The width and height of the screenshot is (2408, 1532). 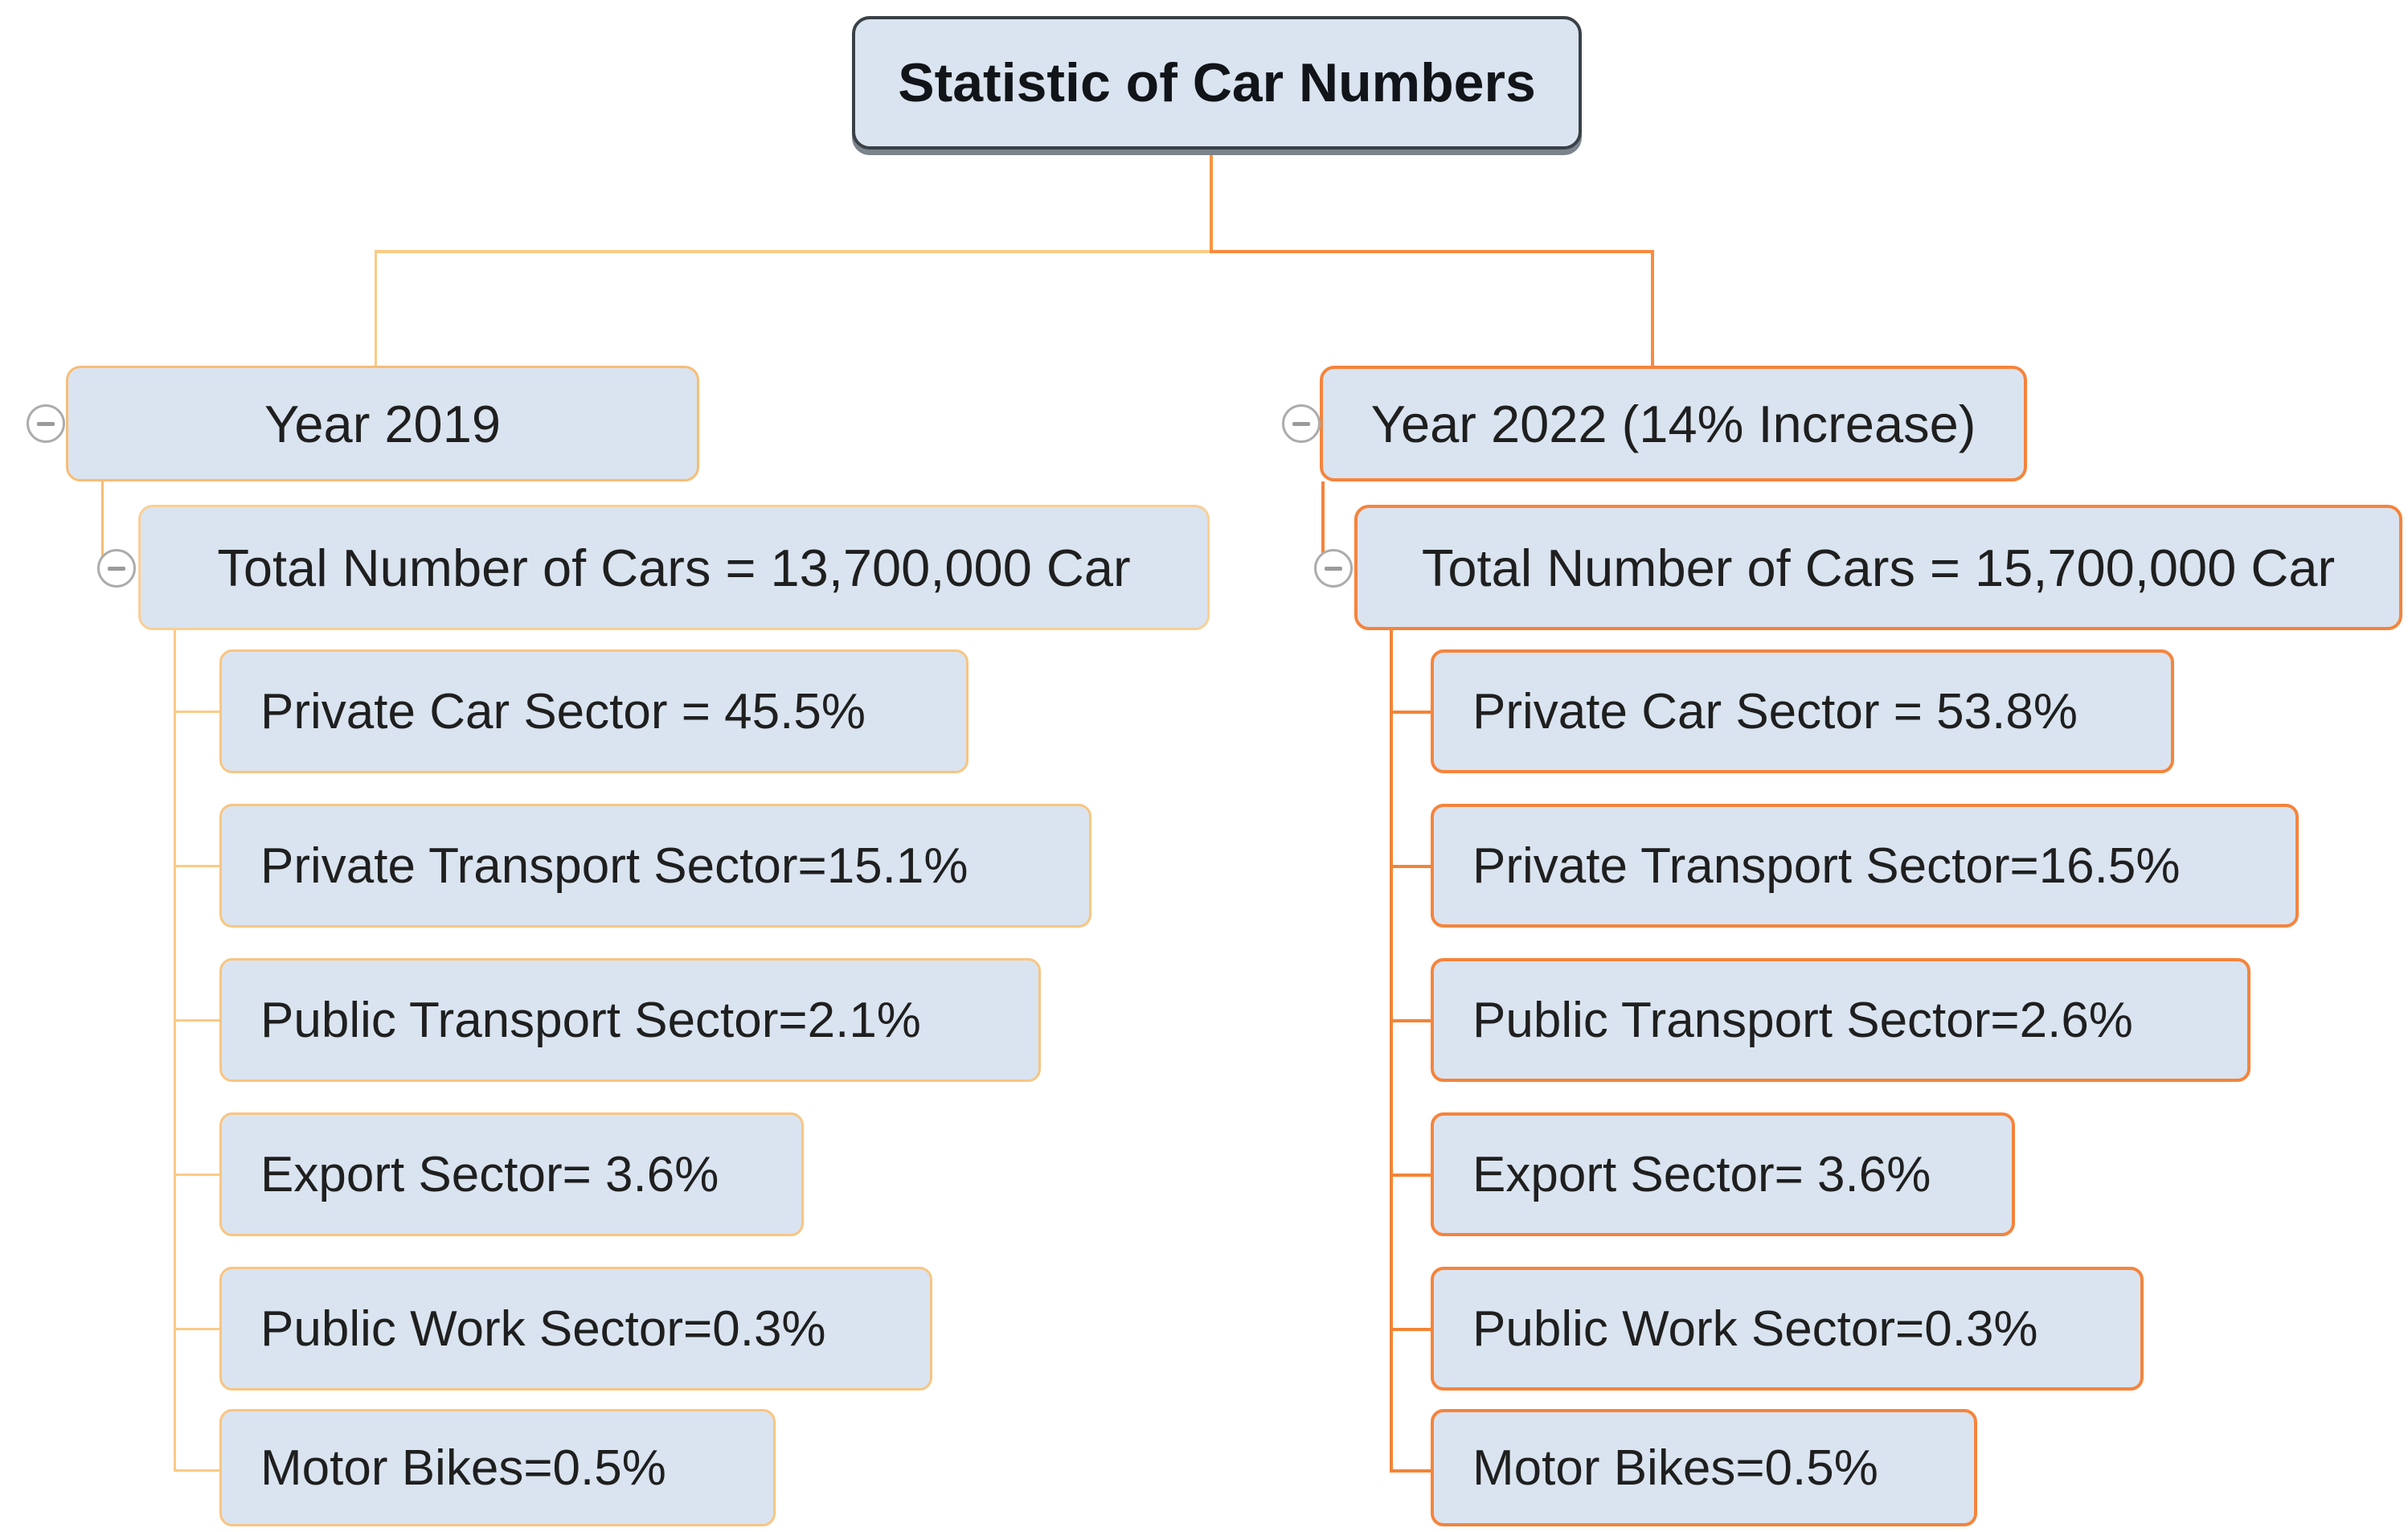 What do you see at coordinates (1775, 711) in the screenshot?
I see `sector-label: Private Car Sector = 53.8%` at bounding box center [1775, 711].